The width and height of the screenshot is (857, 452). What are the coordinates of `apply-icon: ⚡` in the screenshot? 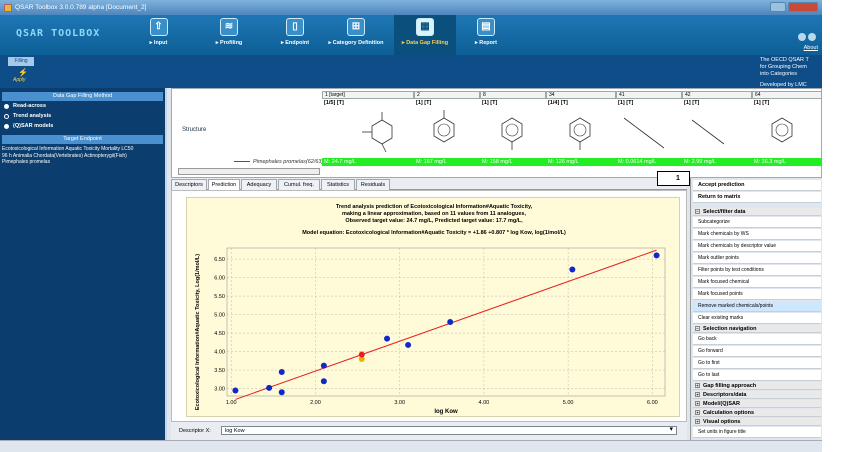 It's located at (23, 72).